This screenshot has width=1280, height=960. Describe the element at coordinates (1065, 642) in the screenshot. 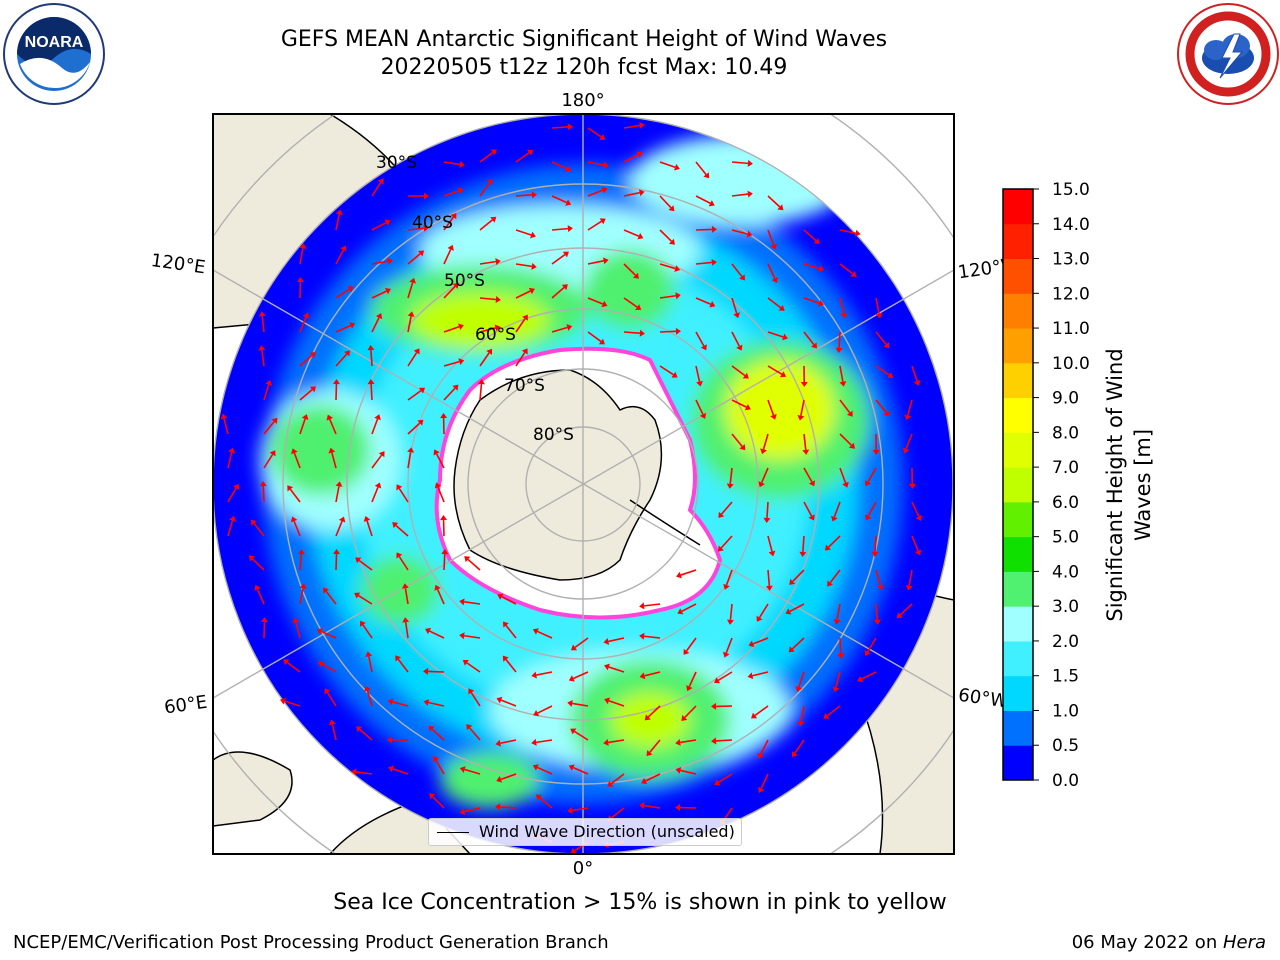

I see `colorbar-tick-label: 2.0` at that location.